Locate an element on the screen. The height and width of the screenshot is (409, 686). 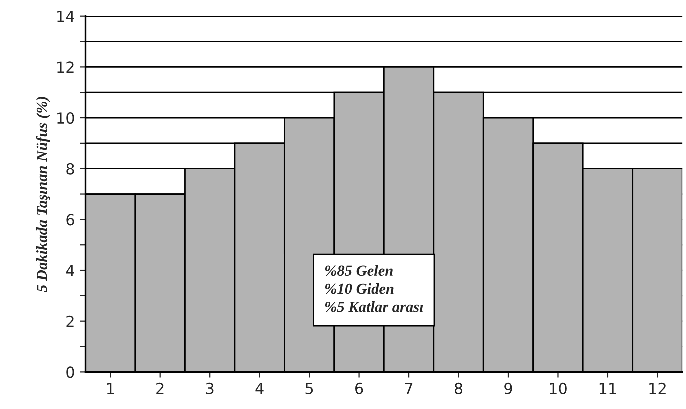
y-tick-label: 8 is located at coordinates (70, 169).